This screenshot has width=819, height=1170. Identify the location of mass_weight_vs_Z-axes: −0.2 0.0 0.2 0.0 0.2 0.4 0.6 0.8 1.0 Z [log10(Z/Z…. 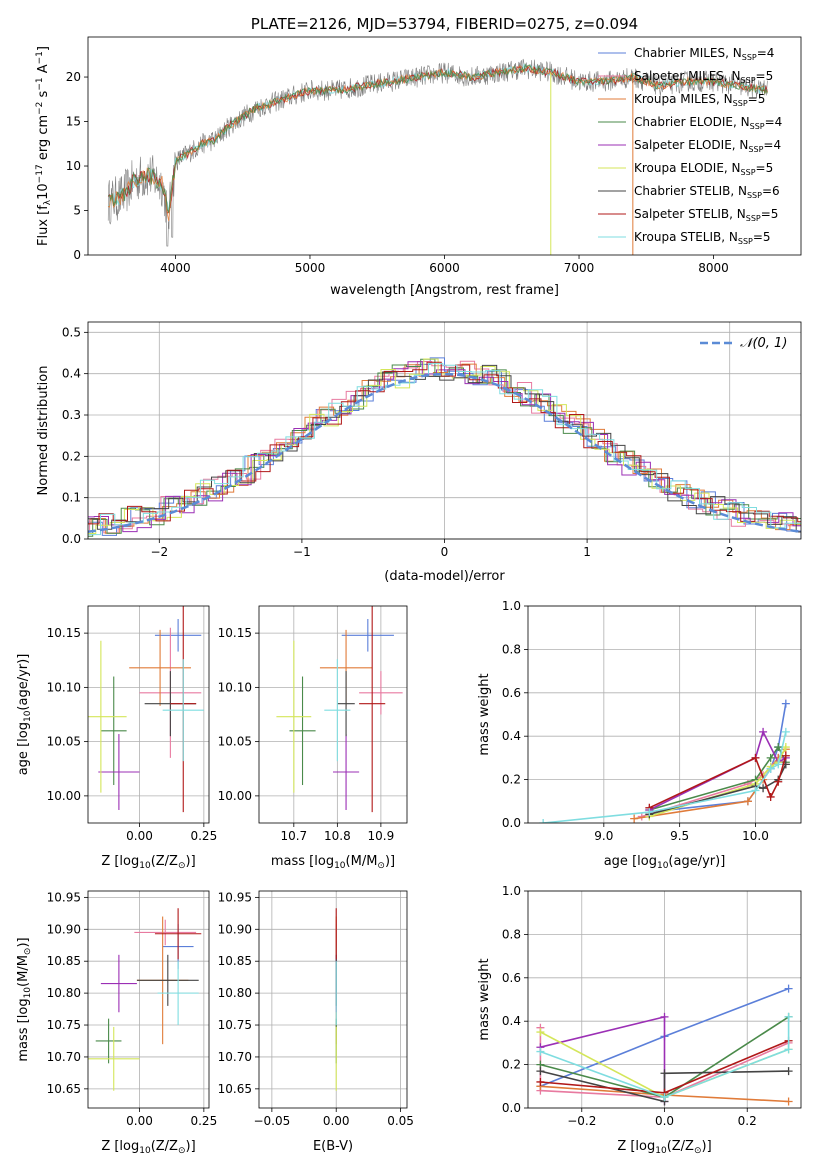
(639, 1020).